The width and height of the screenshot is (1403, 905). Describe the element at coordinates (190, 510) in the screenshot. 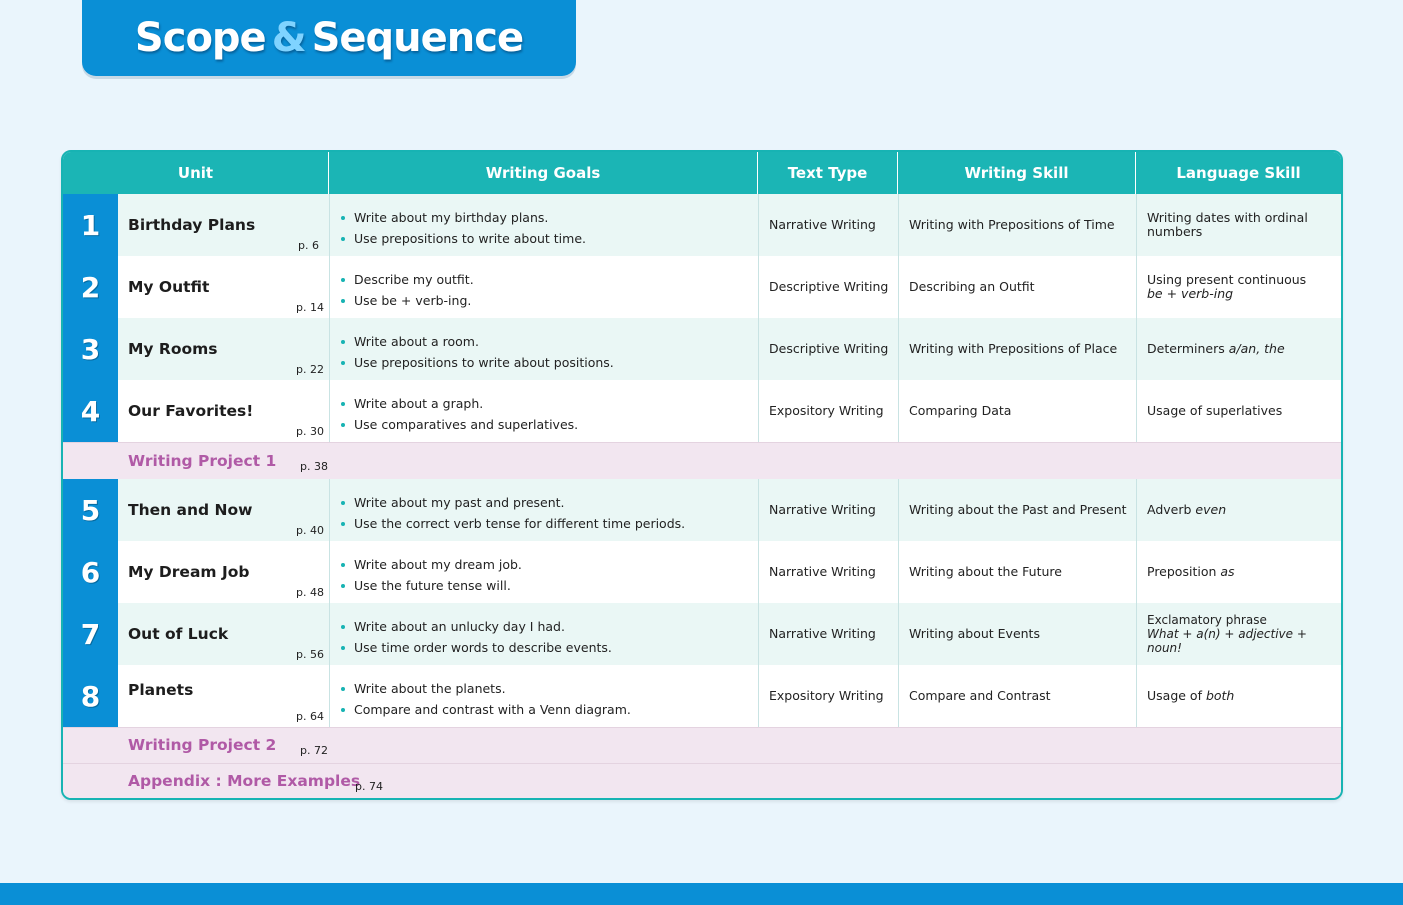

I see `unit-name: Then and Now` at that location.